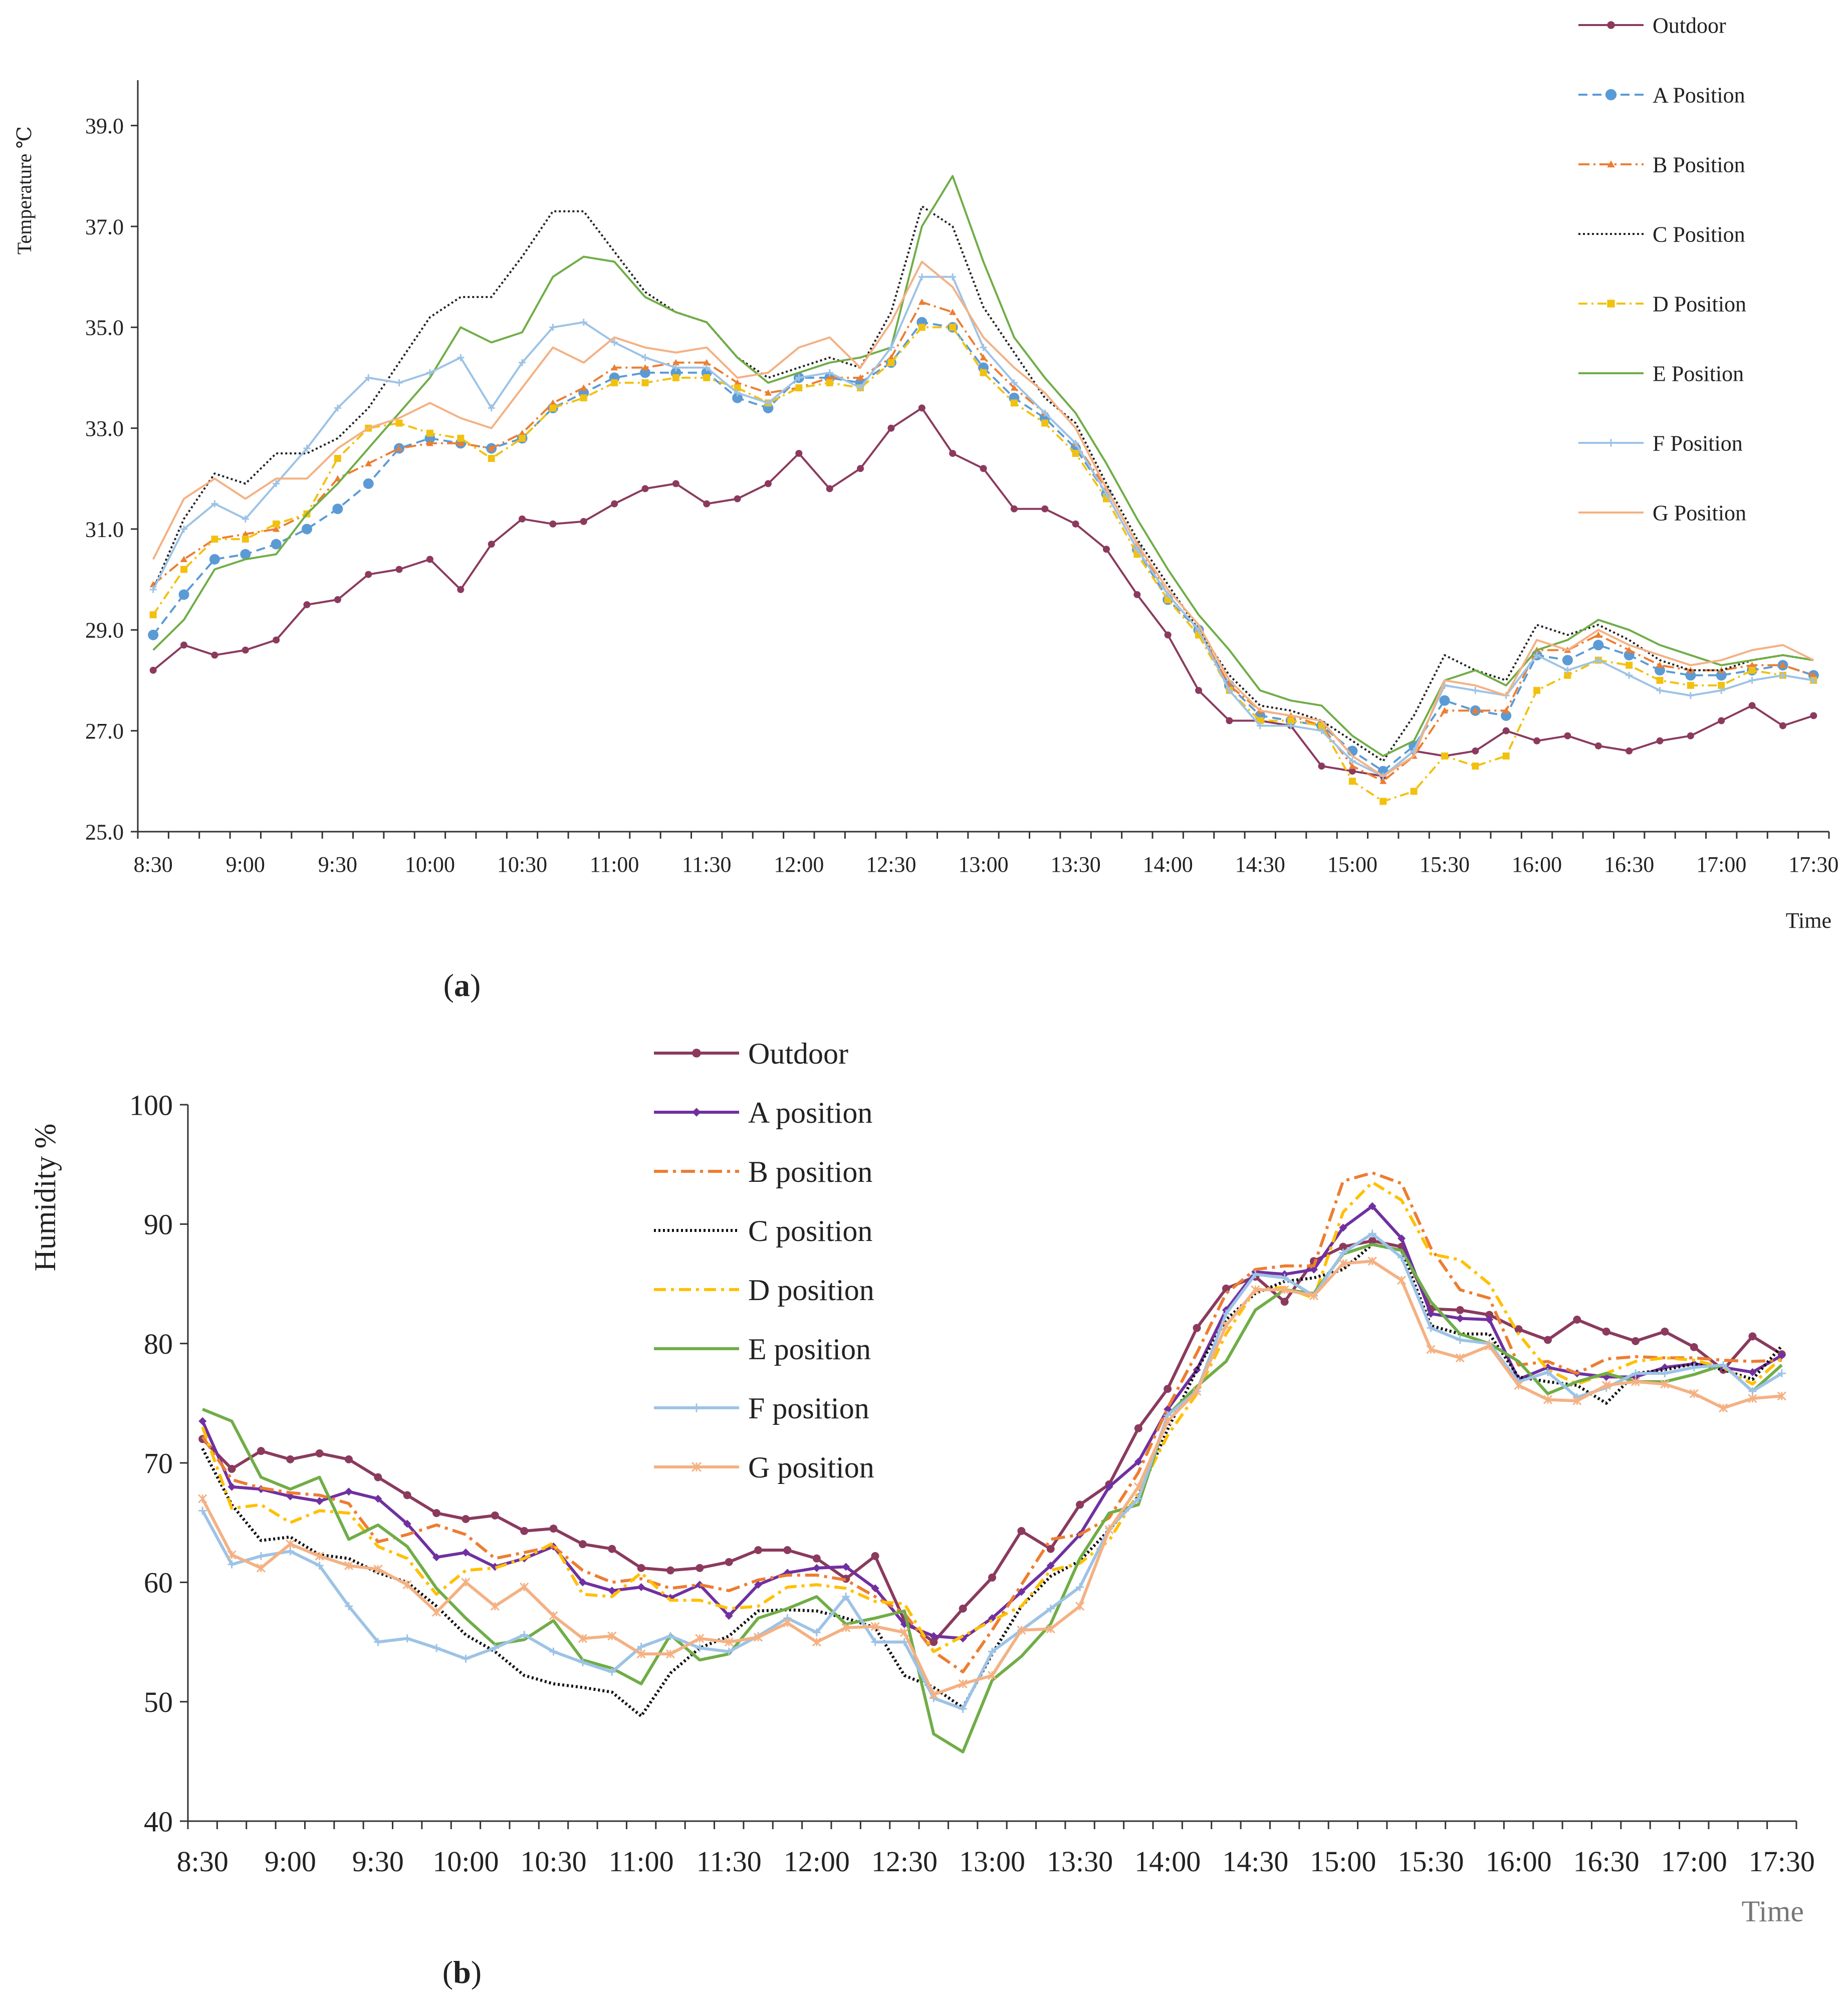 This screenshot has height=2006, width=1848. What do you see at coordinates (1721, 864) in the screenshot?
I see `x-tick-label: 17:00` at bounding box center [1721, 864].